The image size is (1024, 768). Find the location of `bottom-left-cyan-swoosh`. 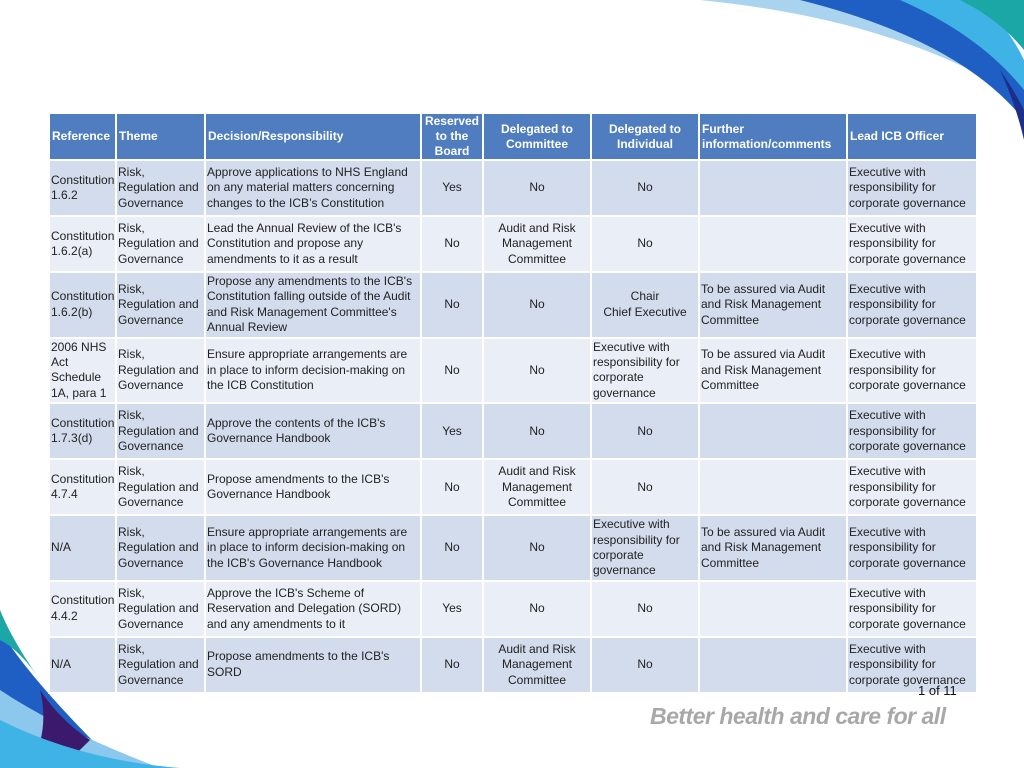

bottom-left-cyan-swoosh is located at coordinates (90, 744).